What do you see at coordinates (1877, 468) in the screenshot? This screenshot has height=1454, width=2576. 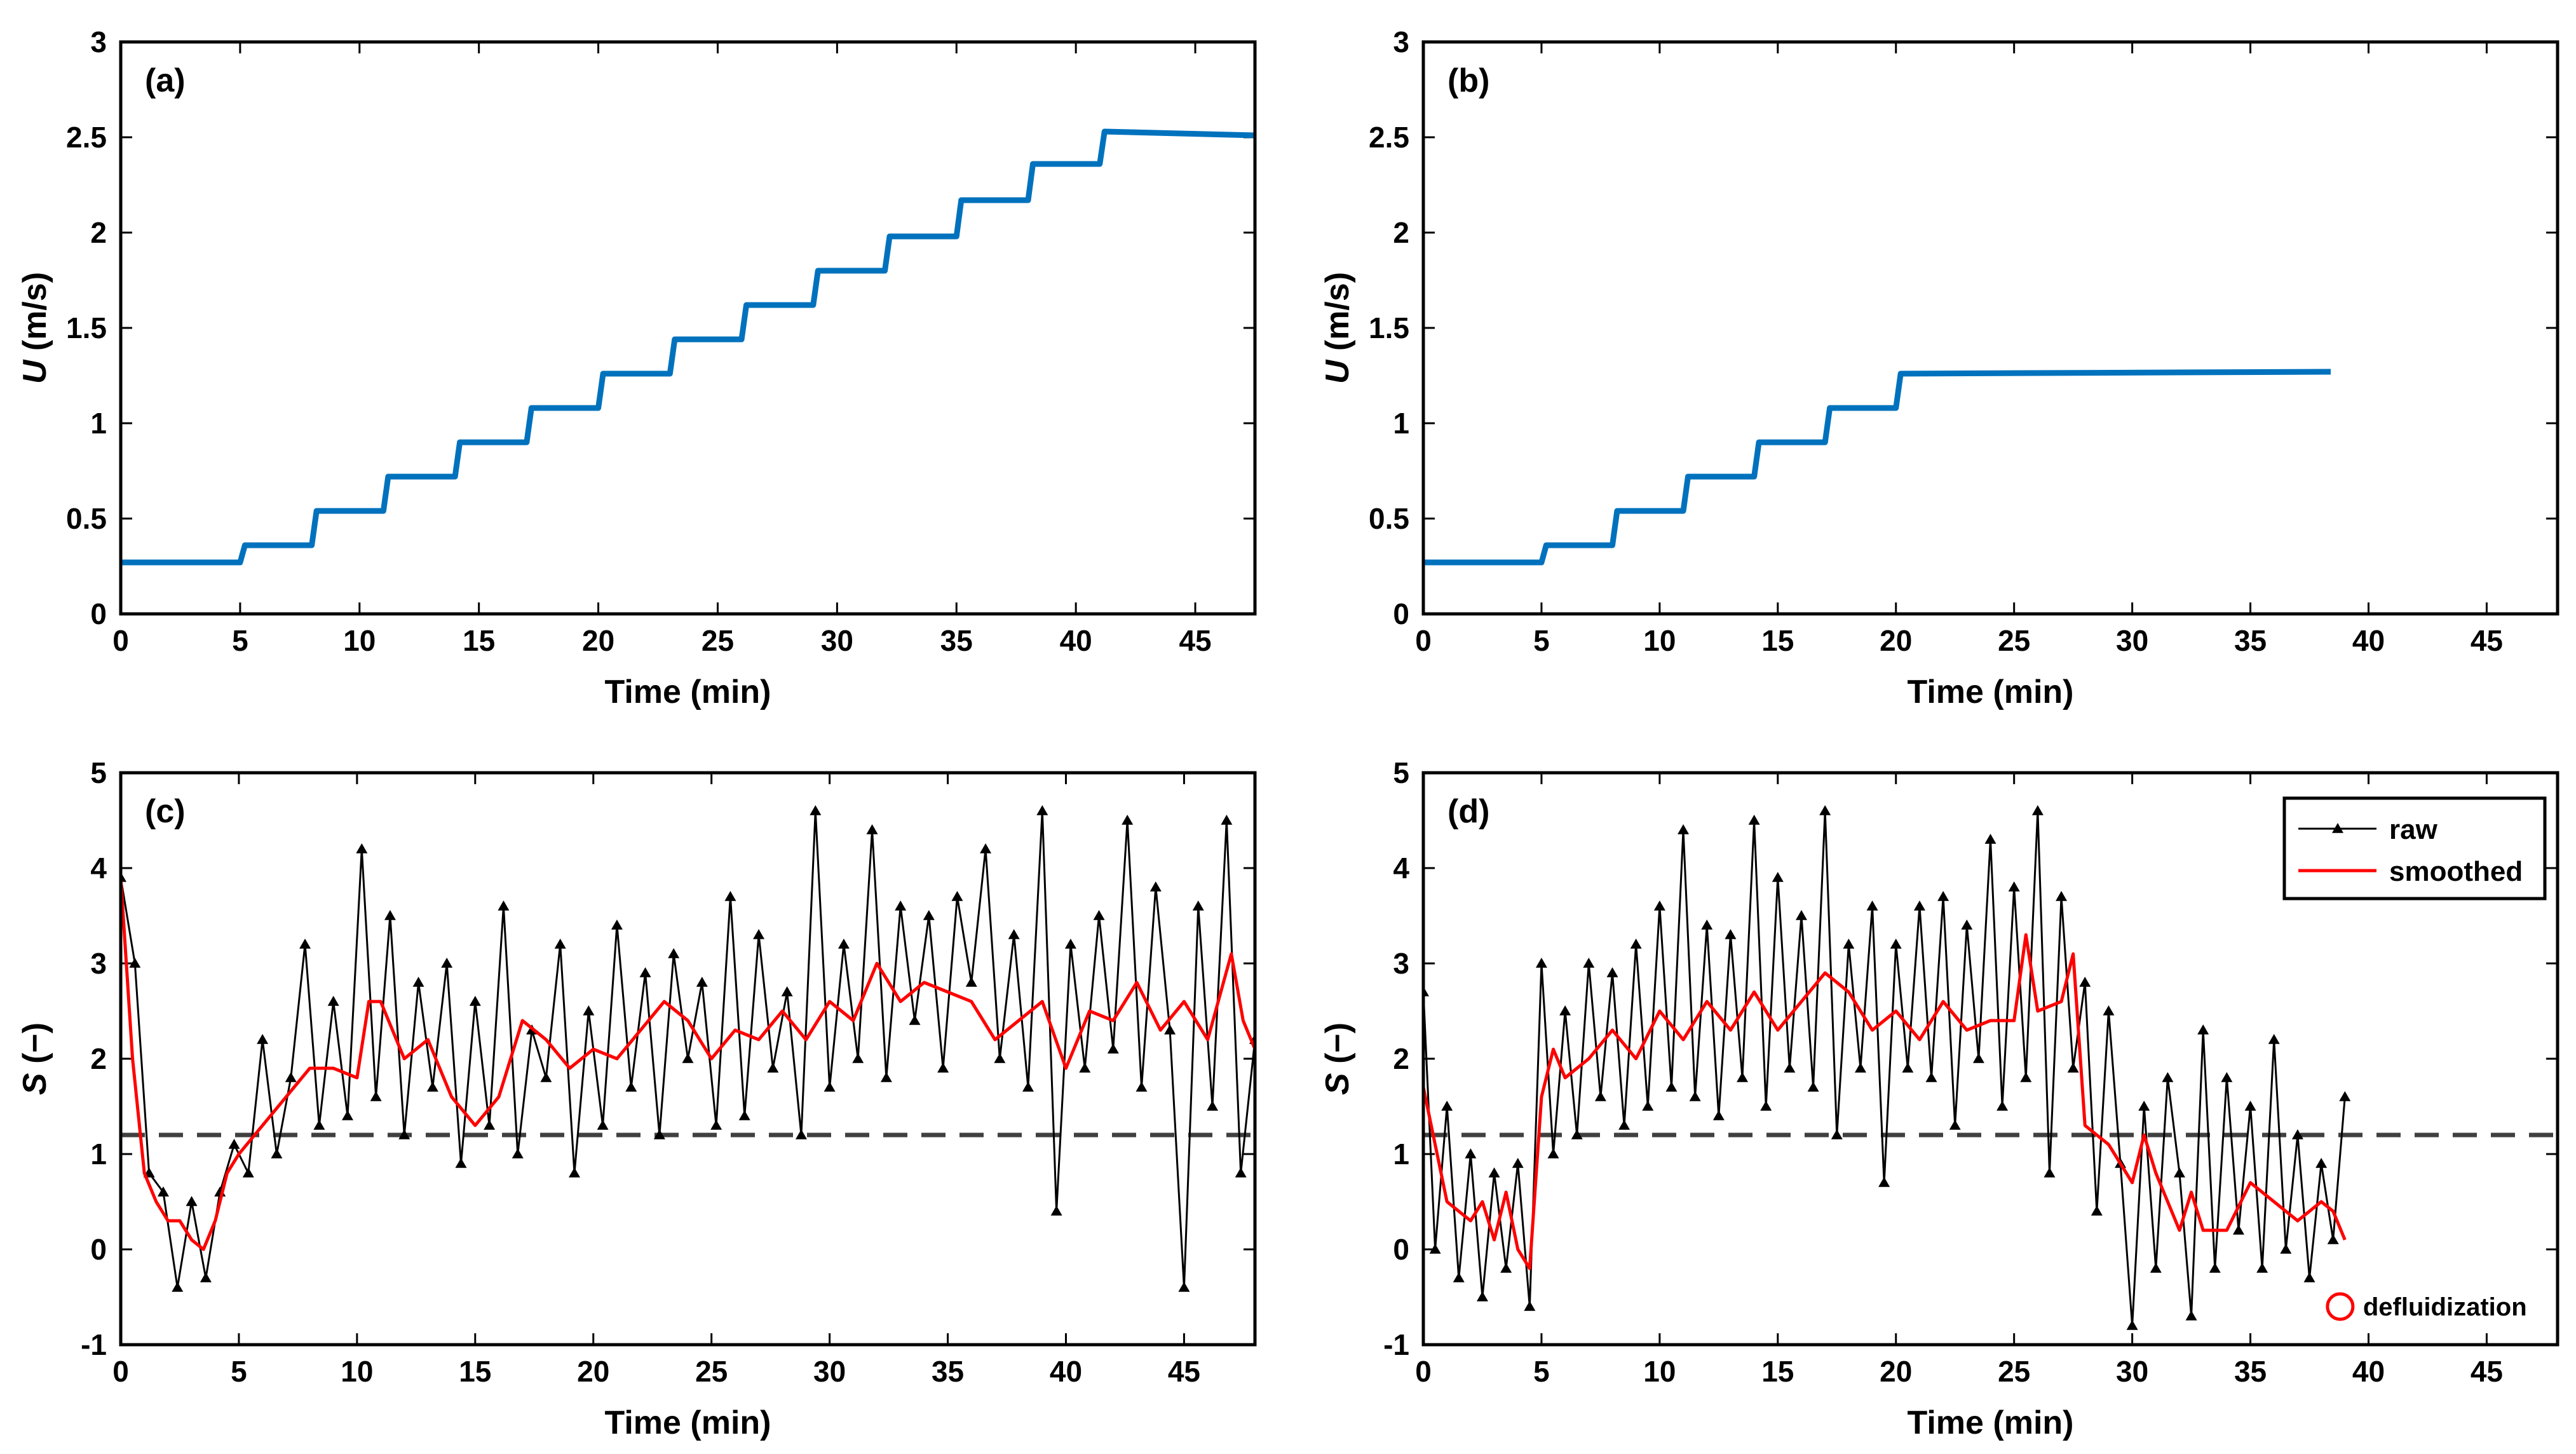 I see `series-line-U` at bounding box center [1877, 468].